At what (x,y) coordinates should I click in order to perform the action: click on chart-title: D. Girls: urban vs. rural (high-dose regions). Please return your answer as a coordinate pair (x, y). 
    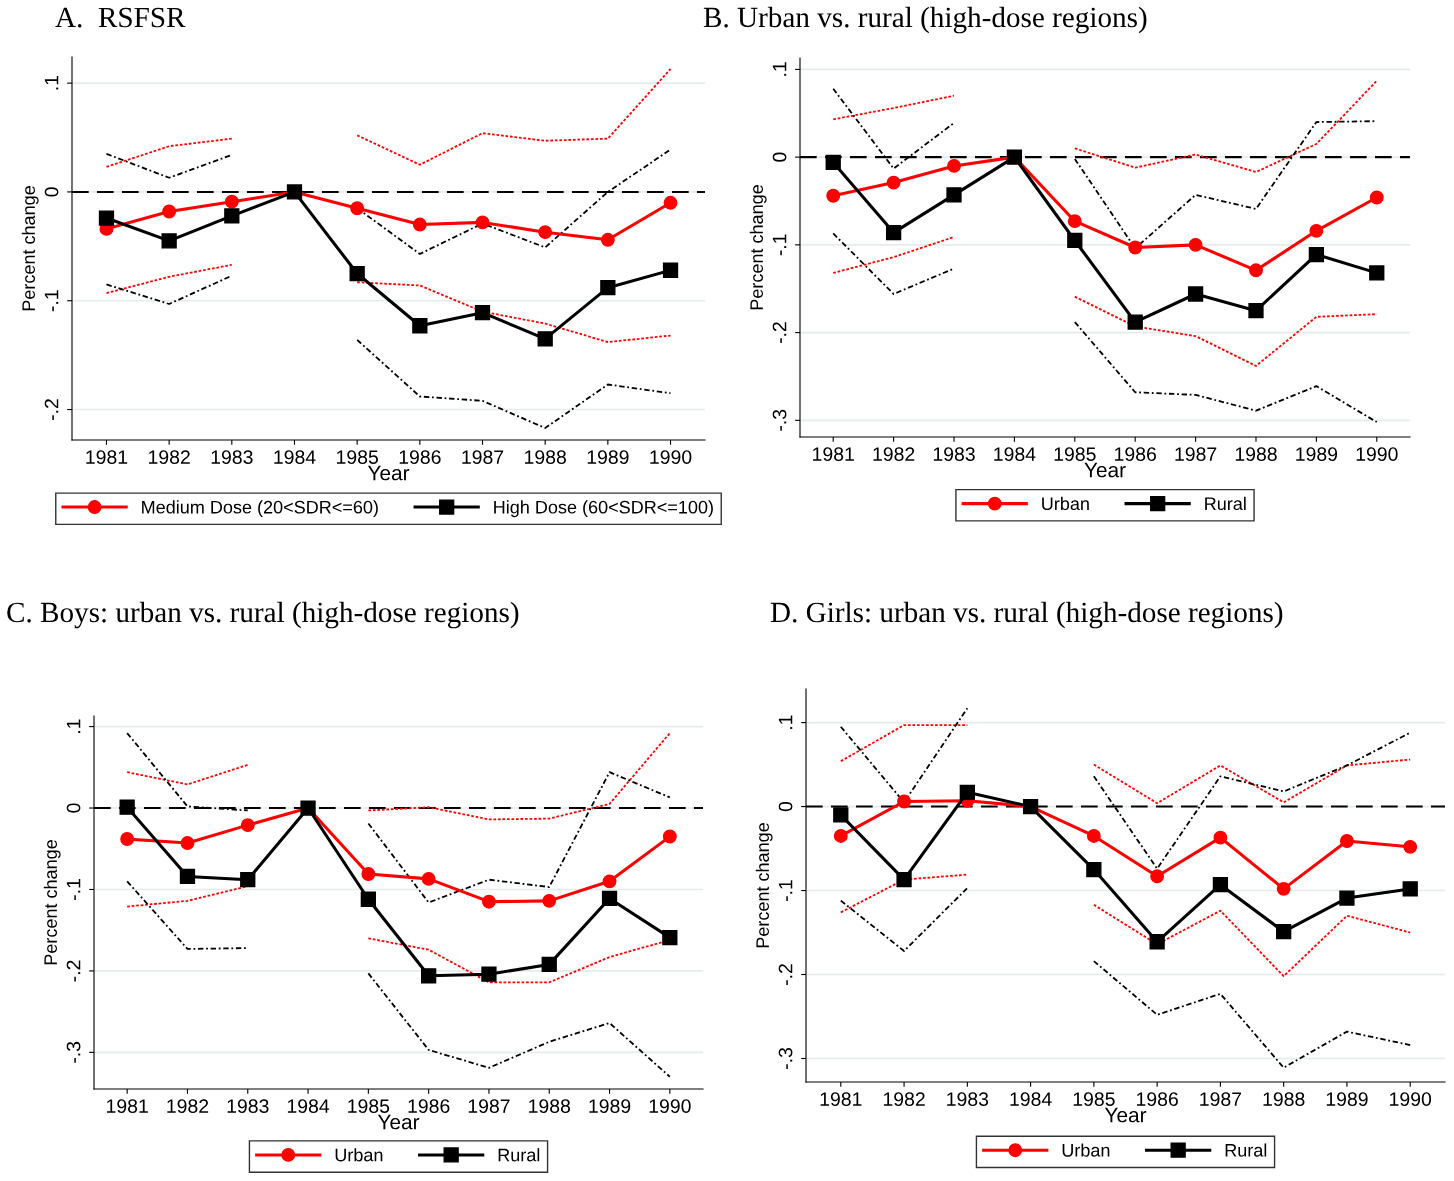
    Looking at the image, I should click on (1026, 615).